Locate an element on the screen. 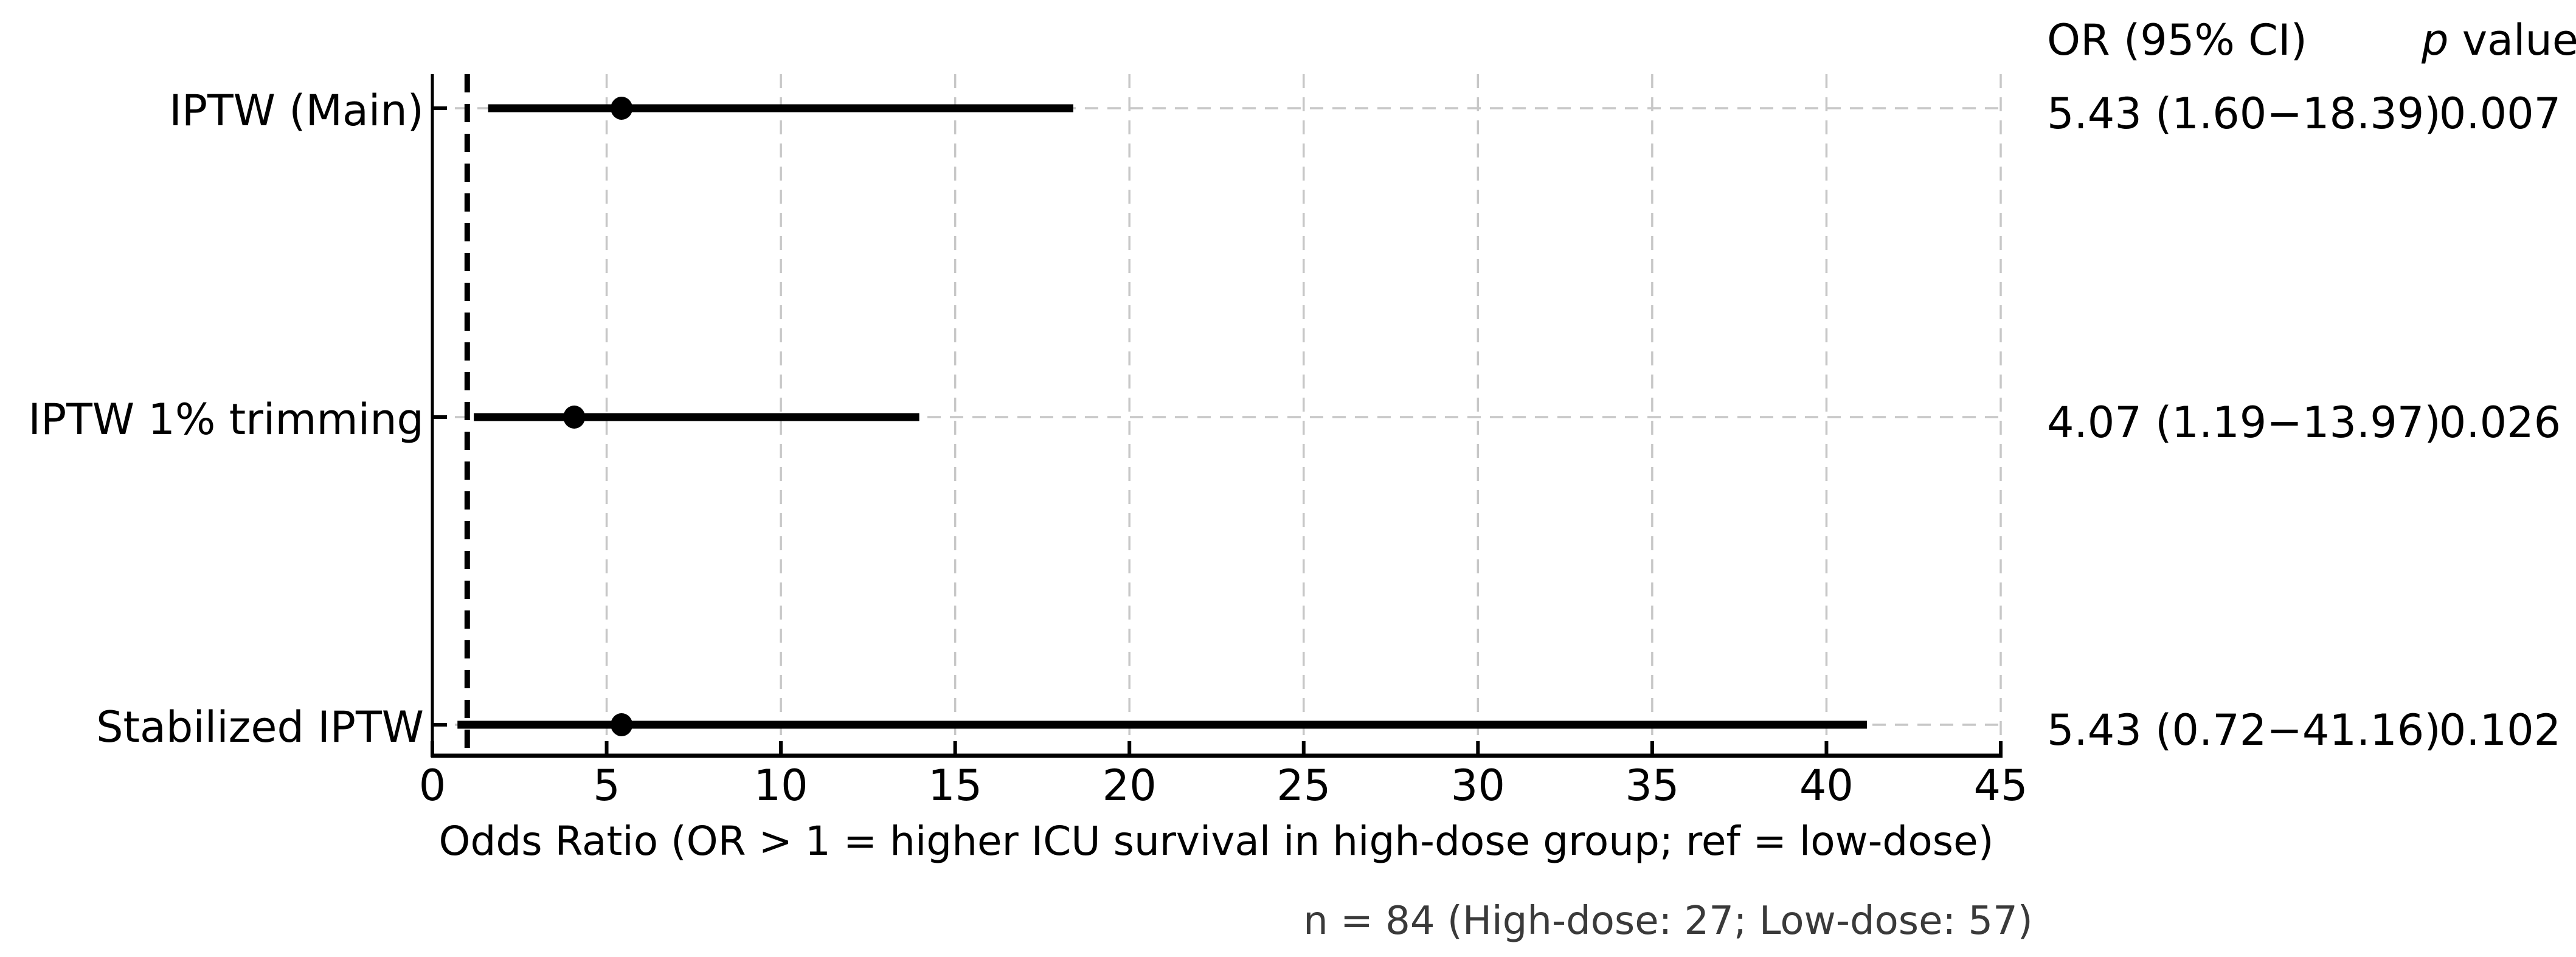 This screenshot has height=957, width=2576. p-value-column-header: p value is located at coordinates (2462, 40).